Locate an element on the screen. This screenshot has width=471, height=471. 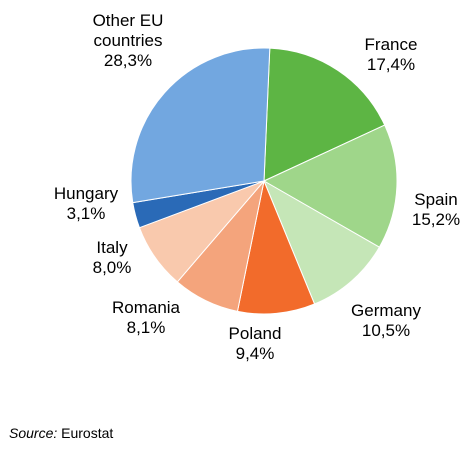
pie-label-name: Hungary is located at coordinates (86, 193).